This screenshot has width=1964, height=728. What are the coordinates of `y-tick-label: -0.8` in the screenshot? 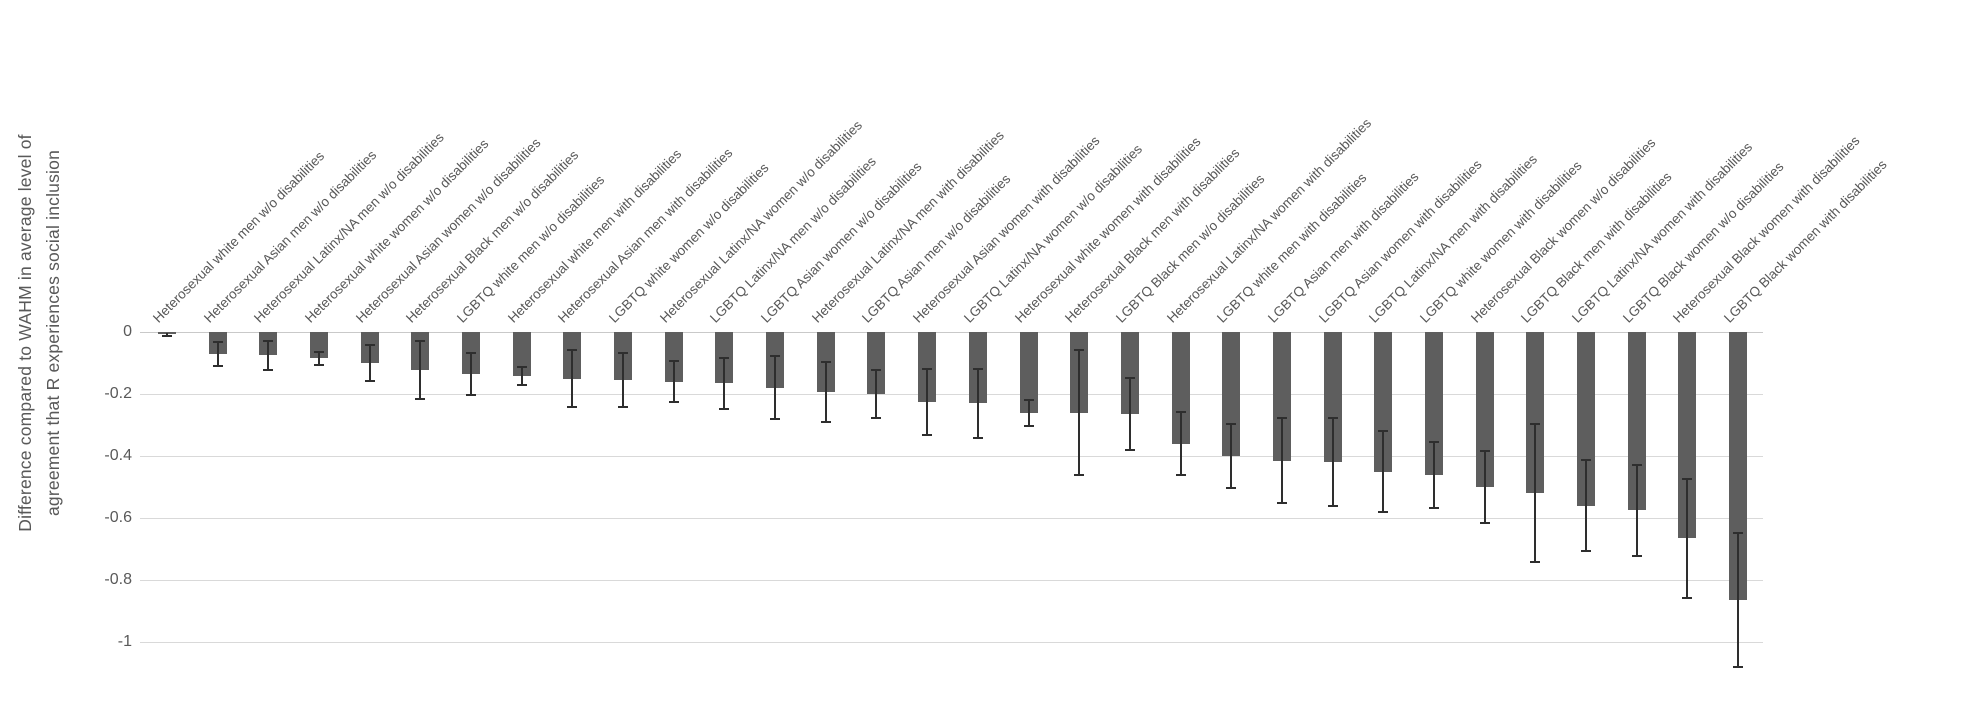 It's located at (118, 579).